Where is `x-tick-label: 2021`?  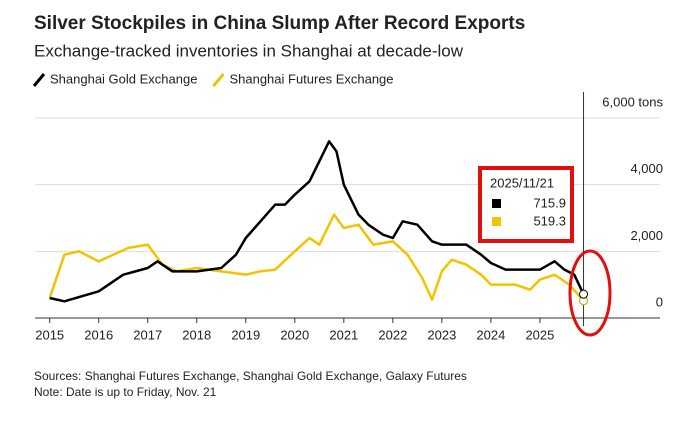 x-tick-label: 2021 is located at coordinates (343, 334).